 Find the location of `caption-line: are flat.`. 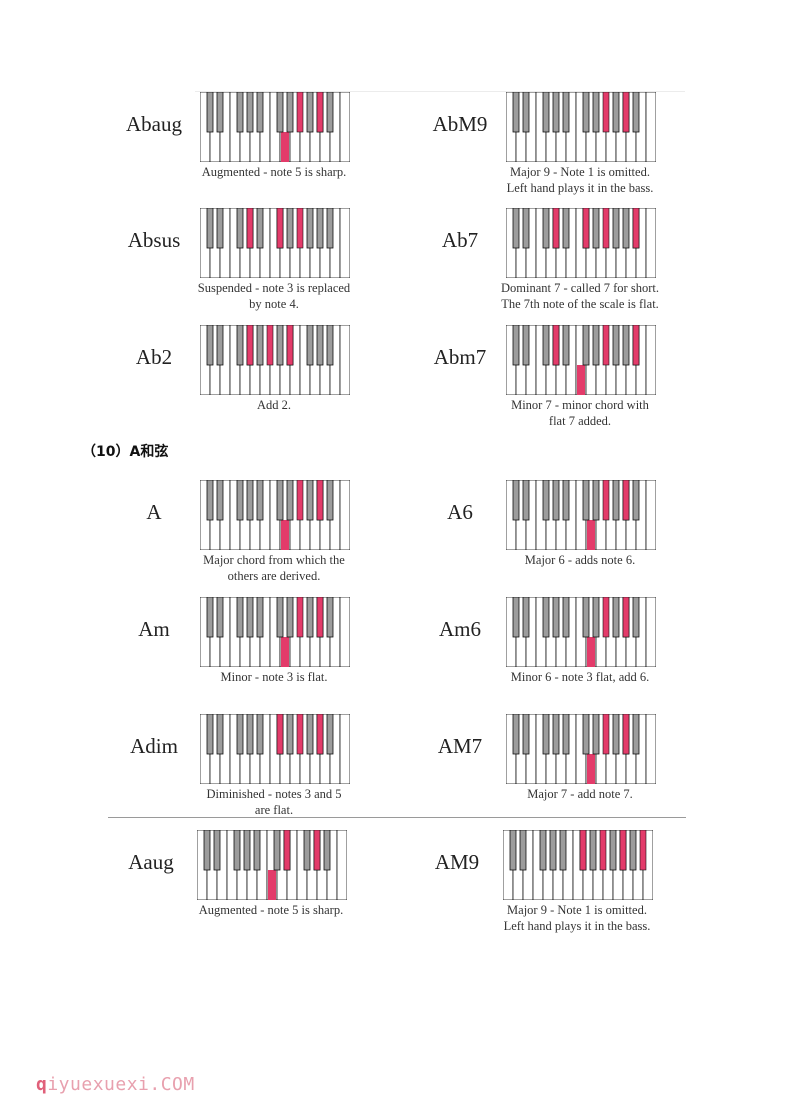

caption-line: are flat. is located at coordinates (274, 810).